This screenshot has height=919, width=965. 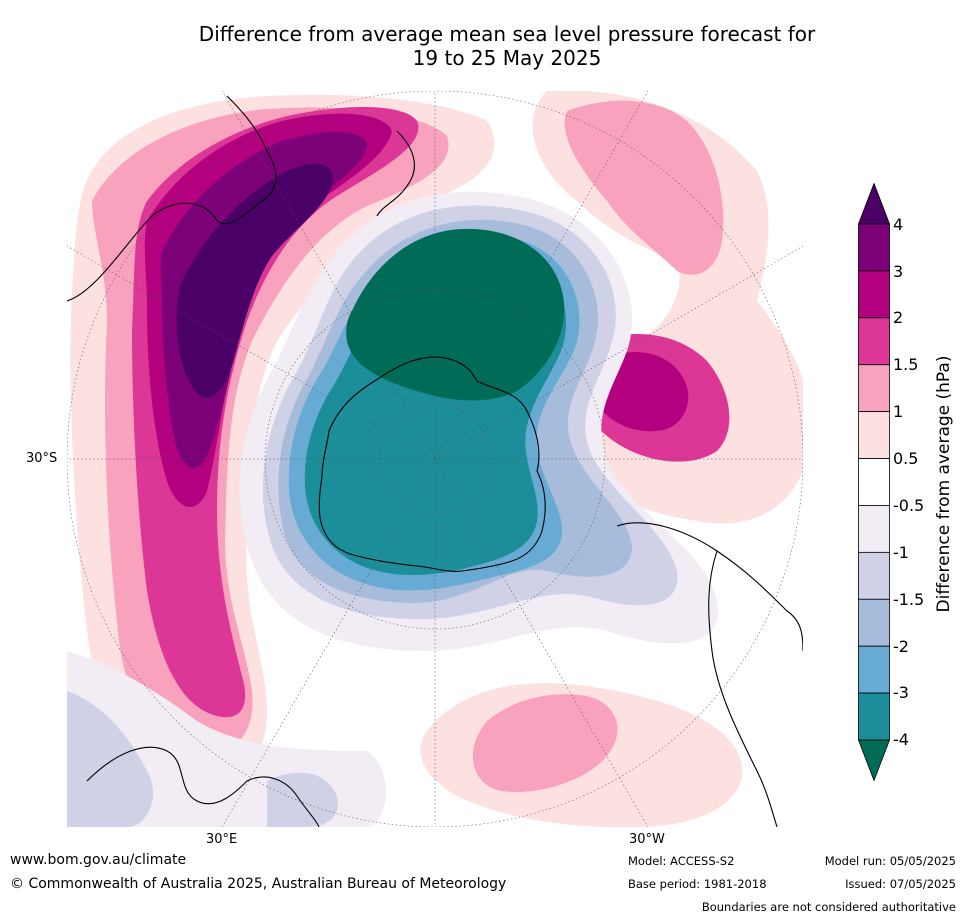 What do you see at coordinates (709, 674) in the screenshot?
I see `south-america-coastline` at bounding box center [709, 674].